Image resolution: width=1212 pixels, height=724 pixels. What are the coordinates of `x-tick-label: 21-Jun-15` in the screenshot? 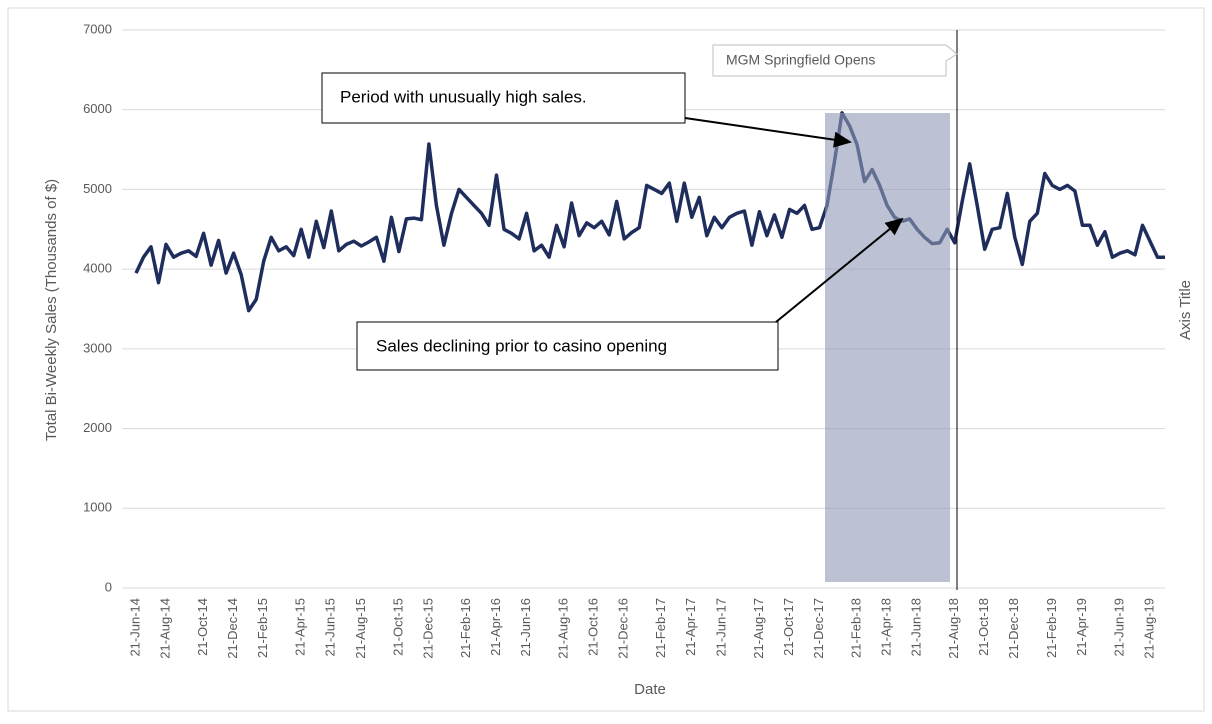 It's located at (330, 627).